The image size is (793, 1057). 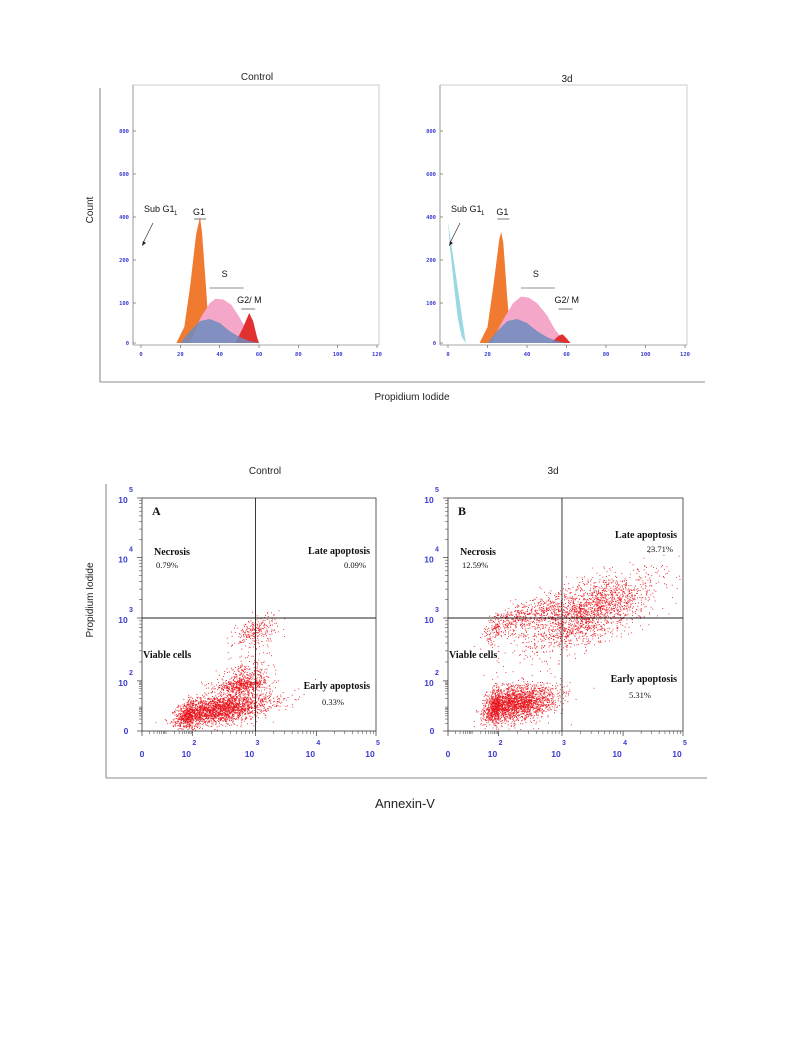 I want to click on hist-y-tick-label: 600, so click(x=431, y=175).